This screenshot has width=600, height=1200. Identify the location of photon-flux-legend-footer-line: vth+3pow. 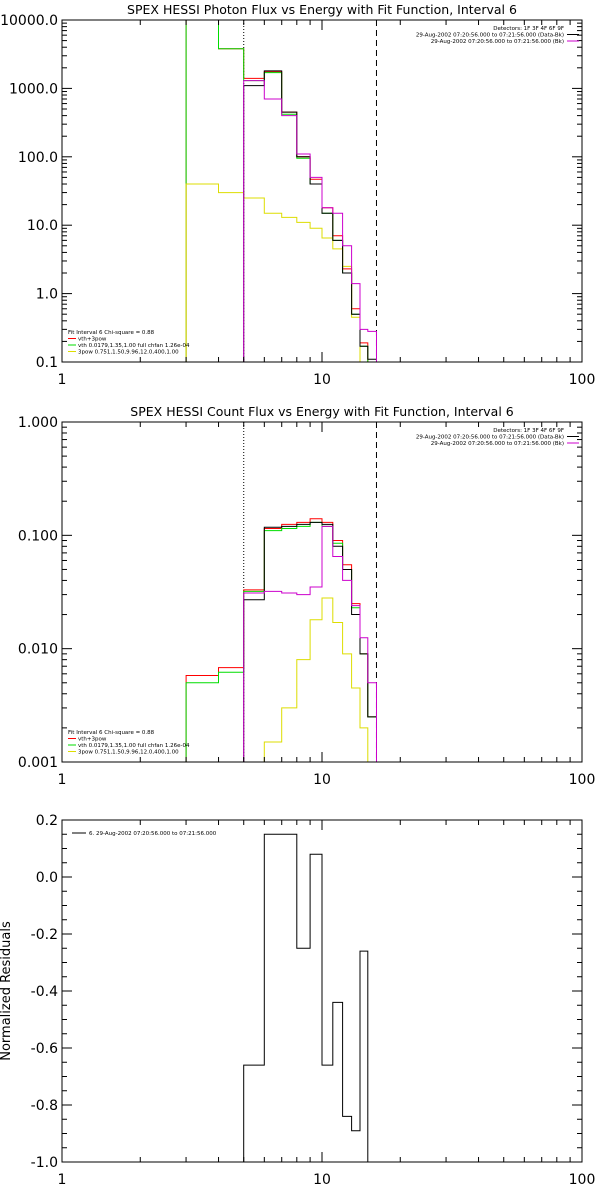
(92, 340).